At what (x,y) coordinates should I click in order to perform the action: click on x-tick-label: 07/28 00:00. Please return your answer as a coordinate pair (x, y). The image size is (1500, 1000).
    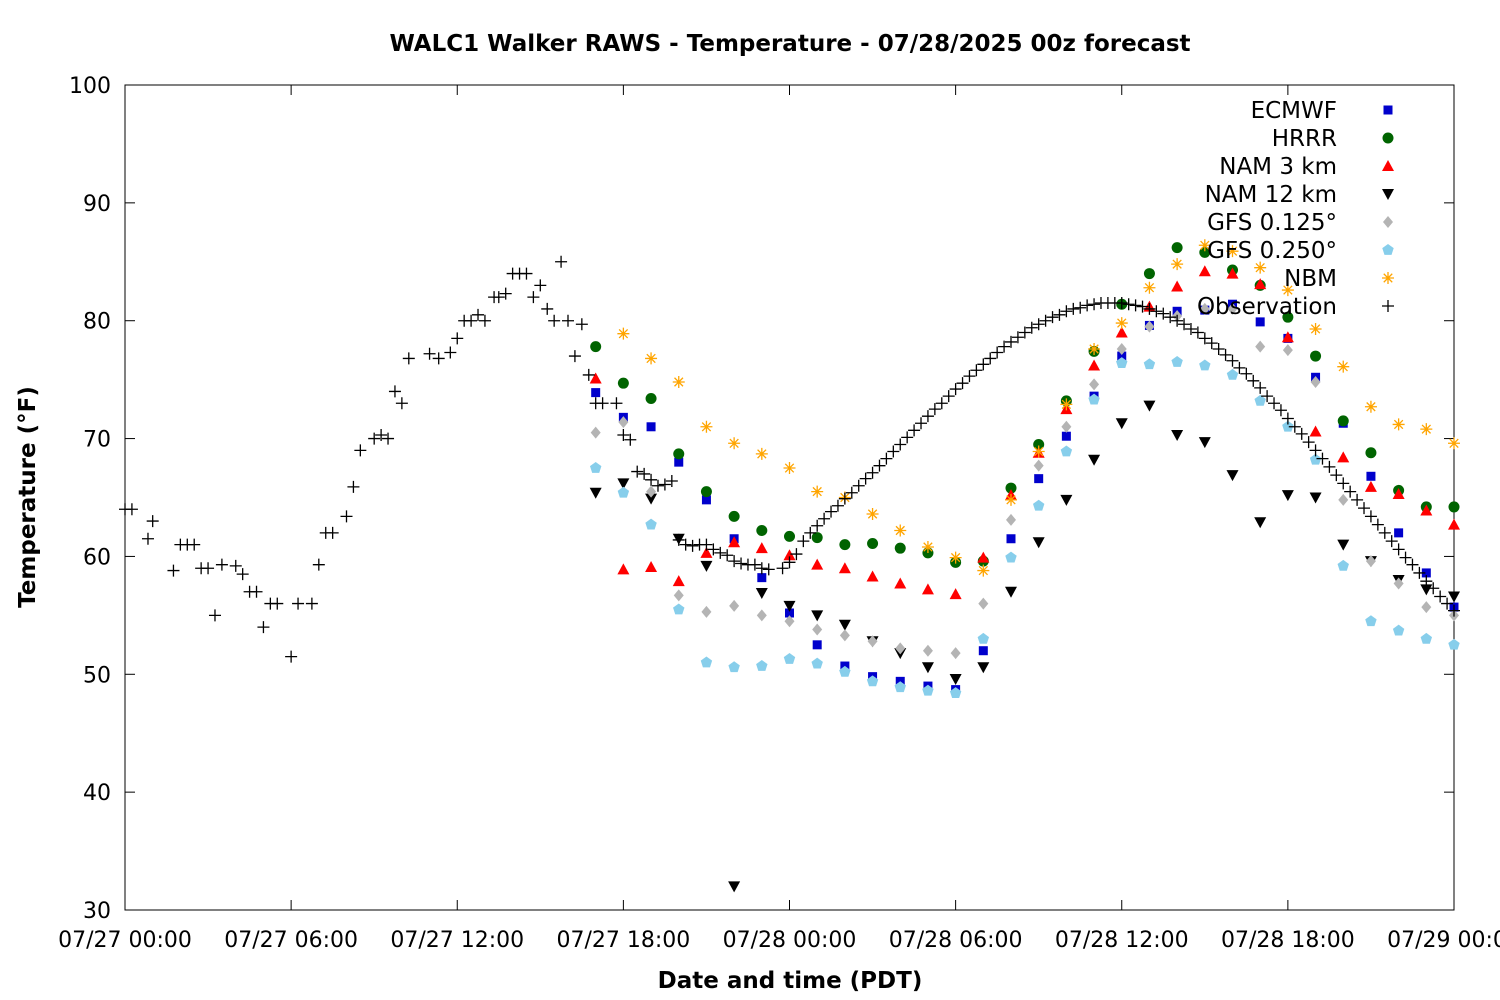
    Looking at the image, I should click on (790, 940).